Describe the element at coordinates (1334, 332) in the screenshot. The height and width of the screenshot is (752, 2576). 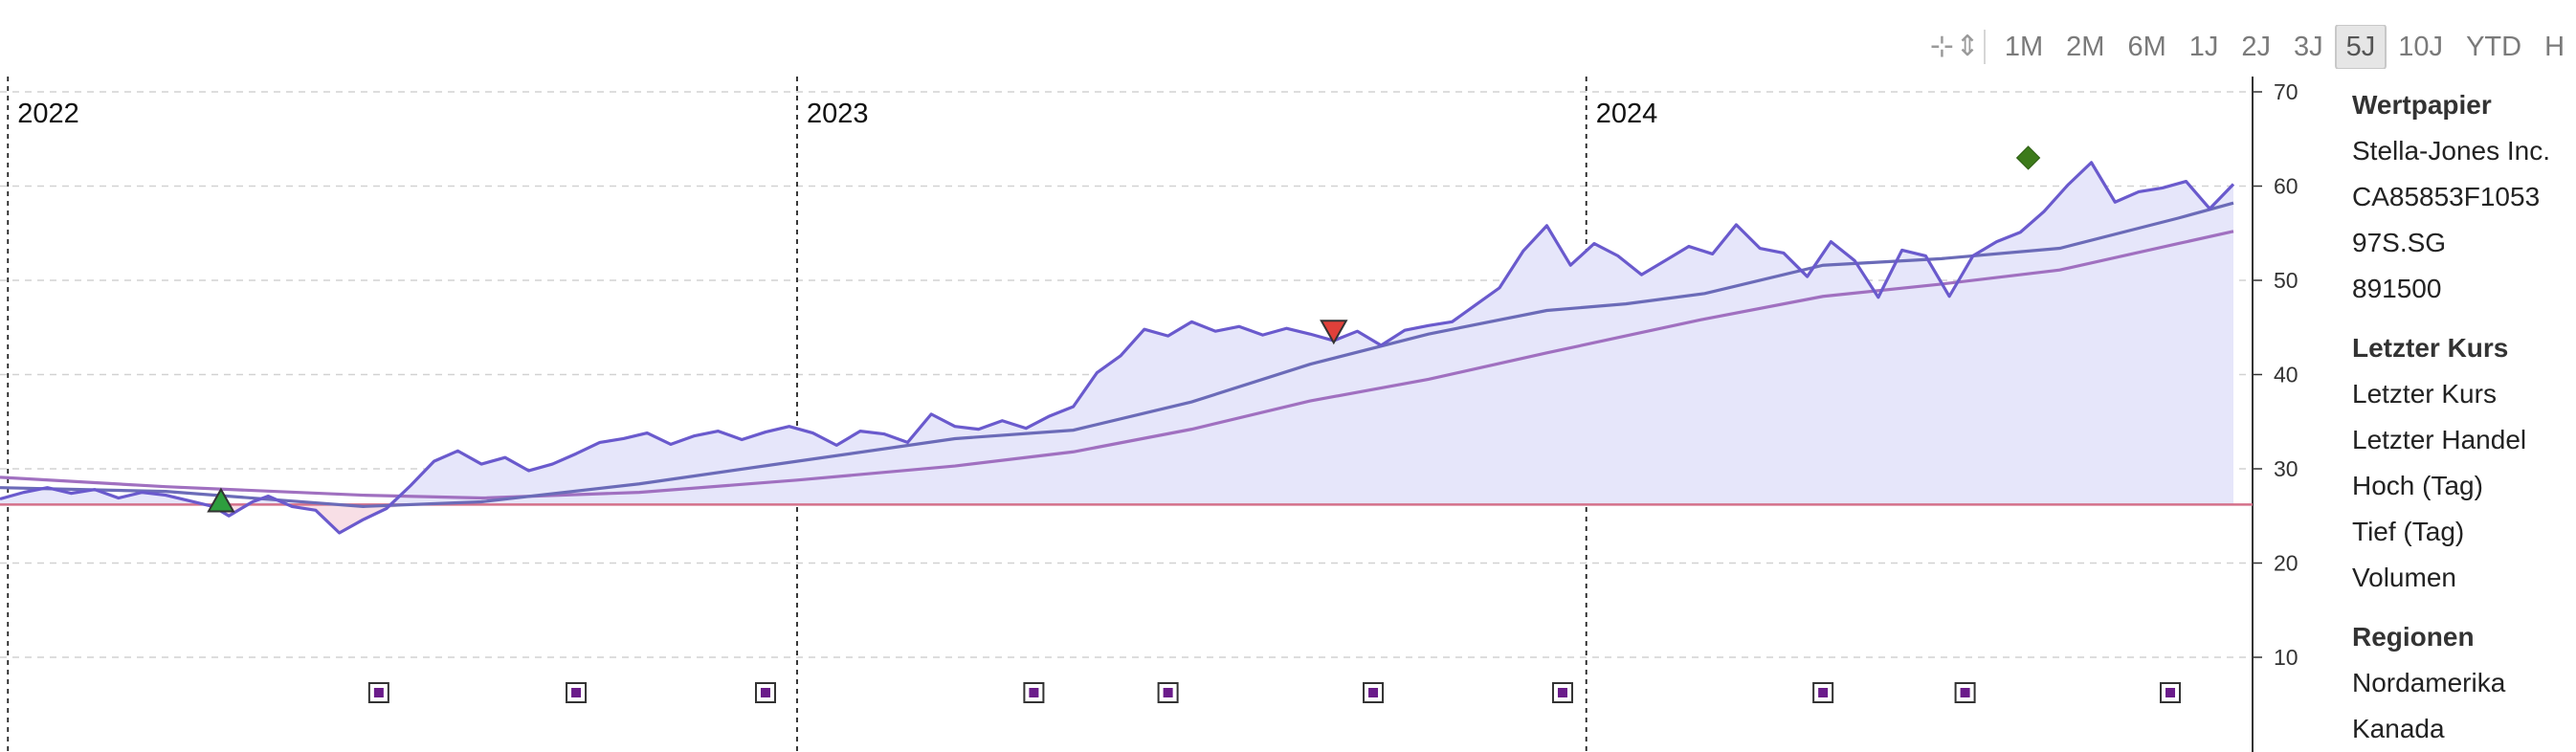
I see `sell-signal-marker` at that location.